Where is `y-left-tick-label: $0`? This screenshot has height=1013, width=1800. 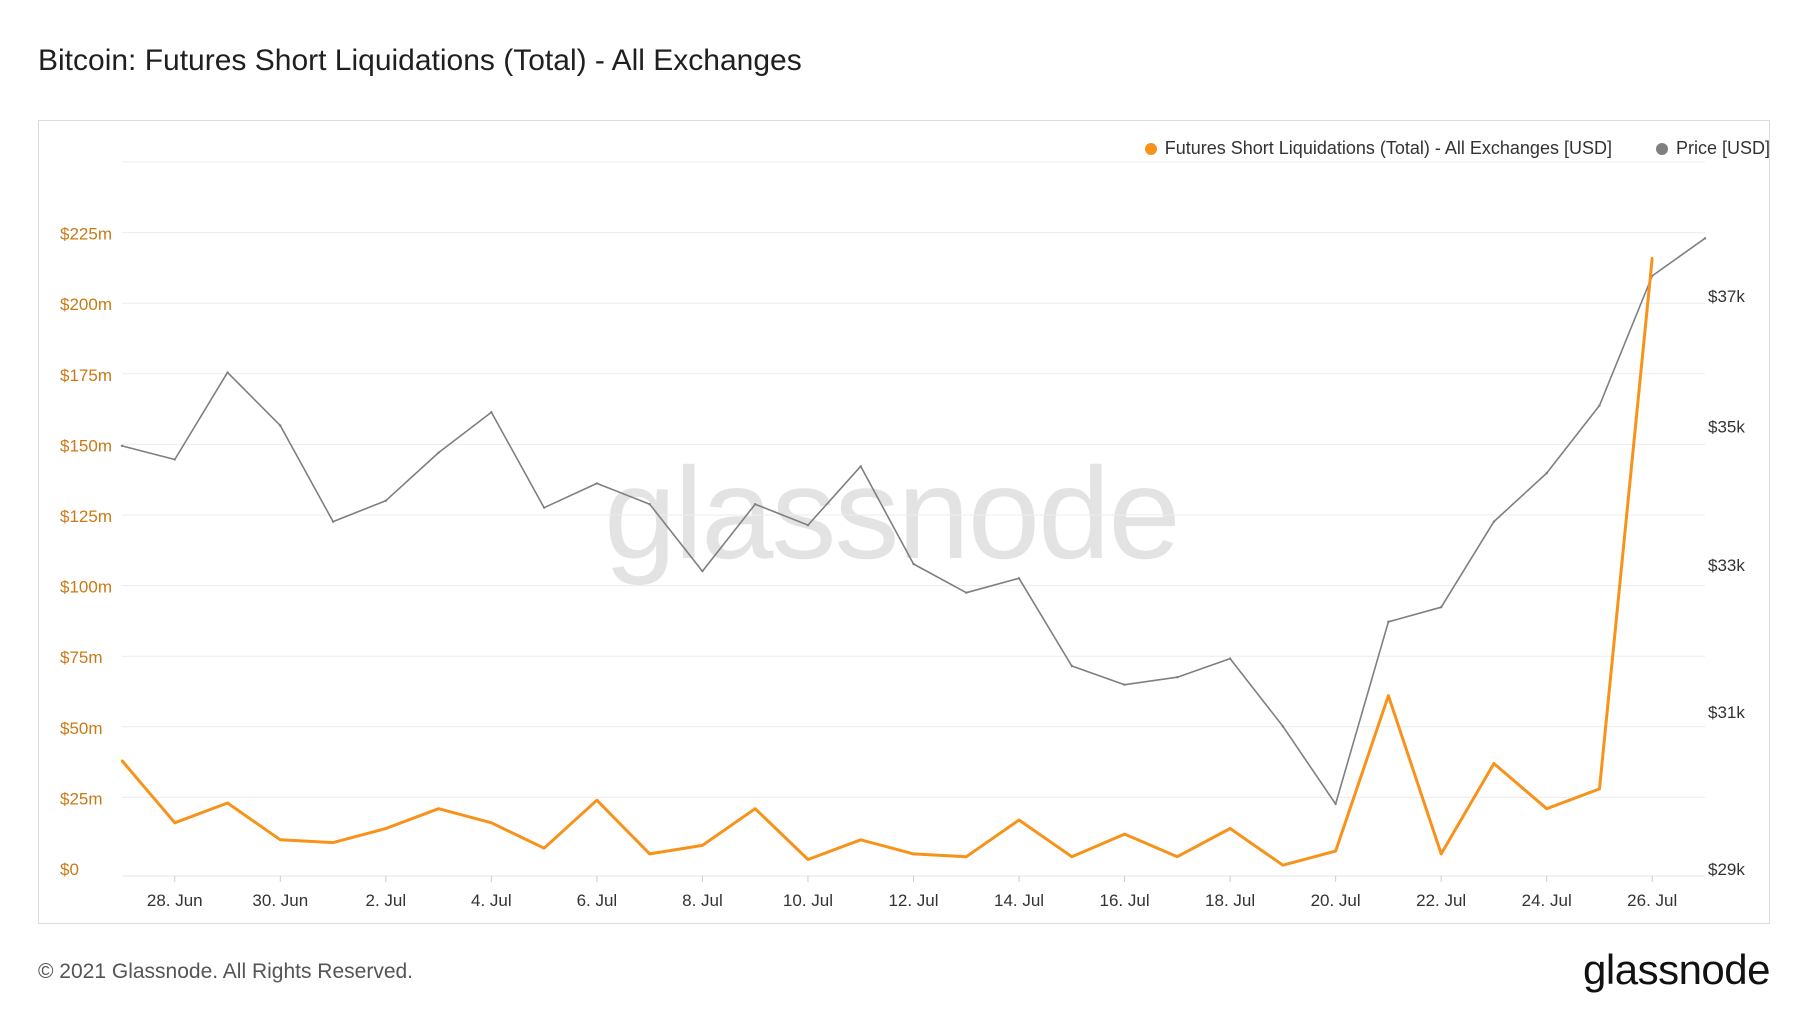 y-left-tick-label: $0 is located at coordinates (69, 869).